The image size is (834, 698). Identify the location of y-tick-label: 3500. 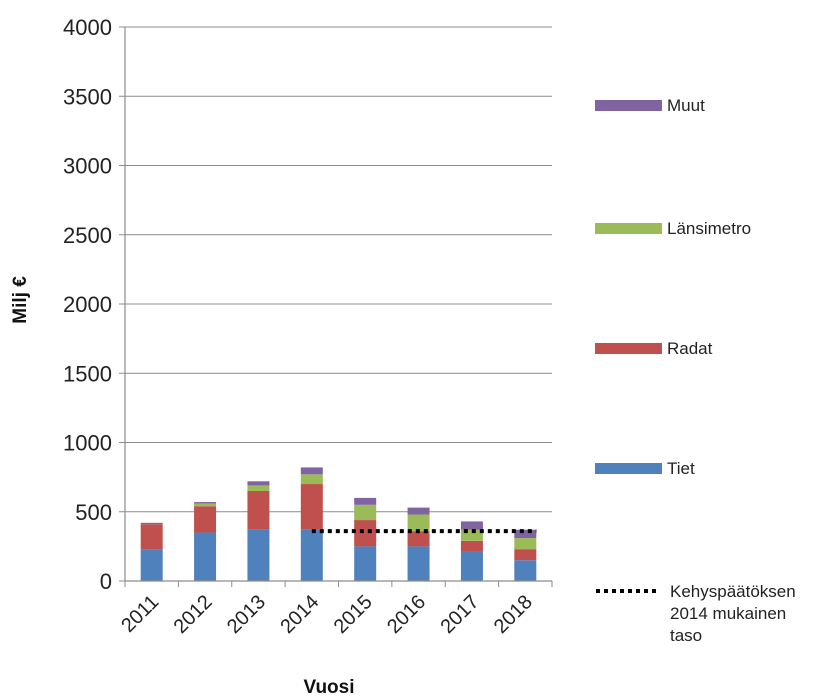
(87, 96).